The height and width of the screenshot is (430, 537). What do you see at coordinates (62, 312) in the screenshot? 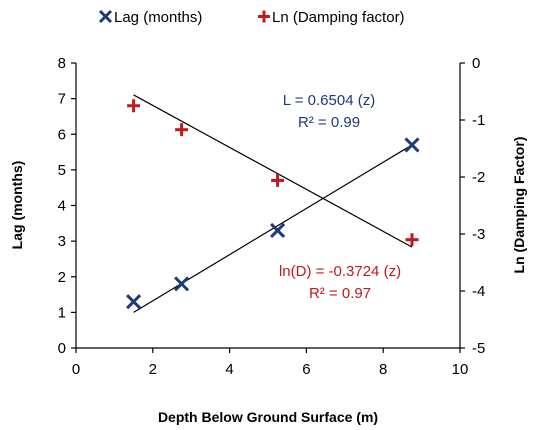
I see `y-left-tick-label: 1` at bounding box center [62, 312].